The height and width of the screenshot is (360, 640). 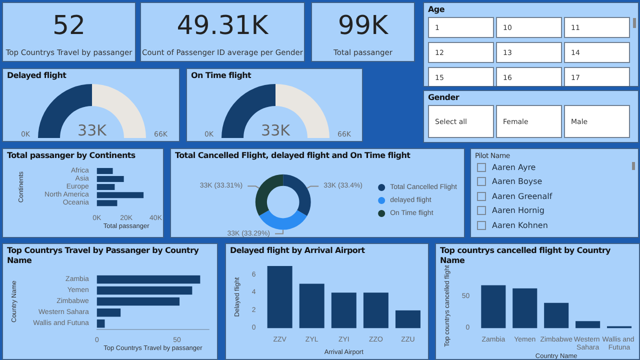 What do you see at coordinates (520, 225) in the screenshot?
I see `text: Aaren Kohnen` at bounding box center [520, 225].